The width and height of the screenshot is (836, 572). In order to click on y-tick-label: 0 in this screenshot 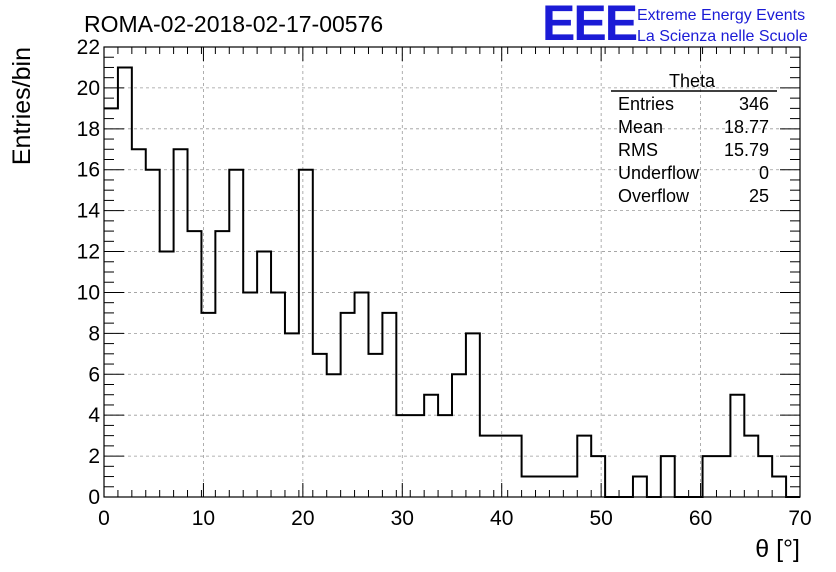, I will do `click(94, 497)`.